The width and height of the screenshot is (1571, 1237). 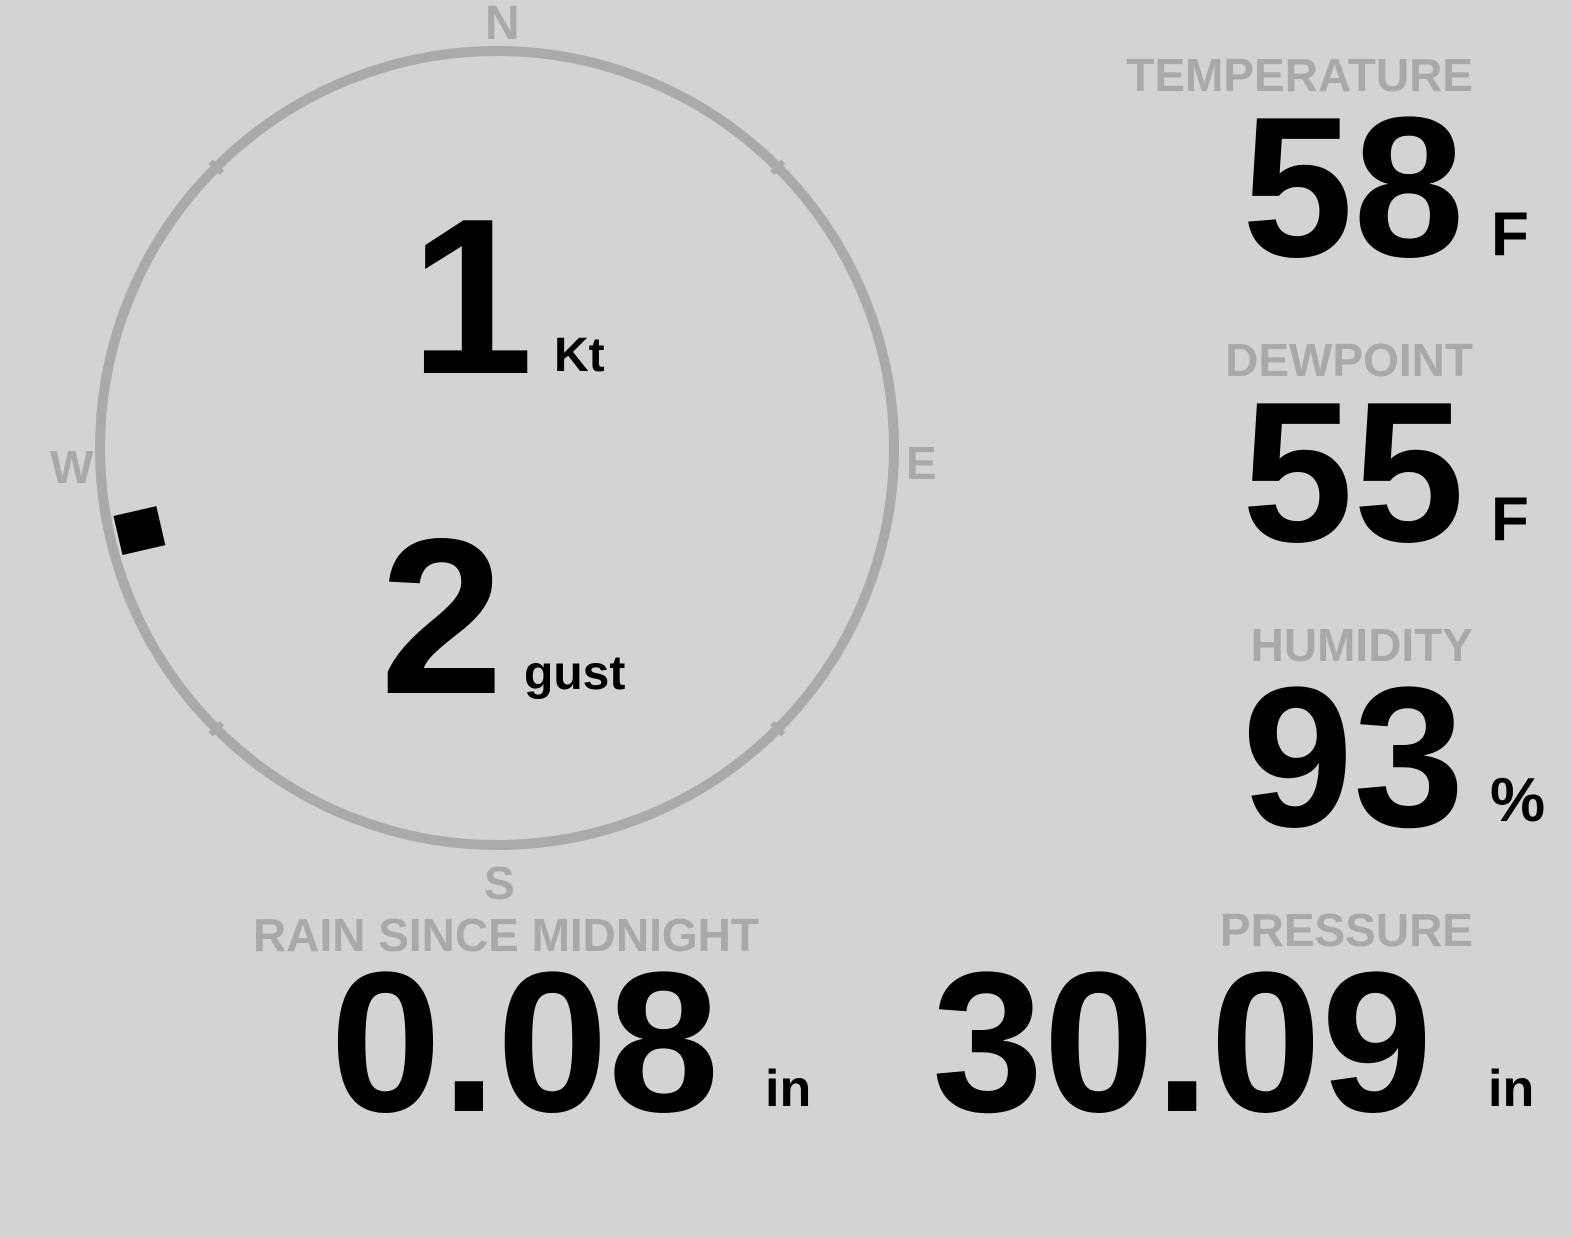 I want to click on wind-speed-unit: Kt, so click(x=579, y=355).